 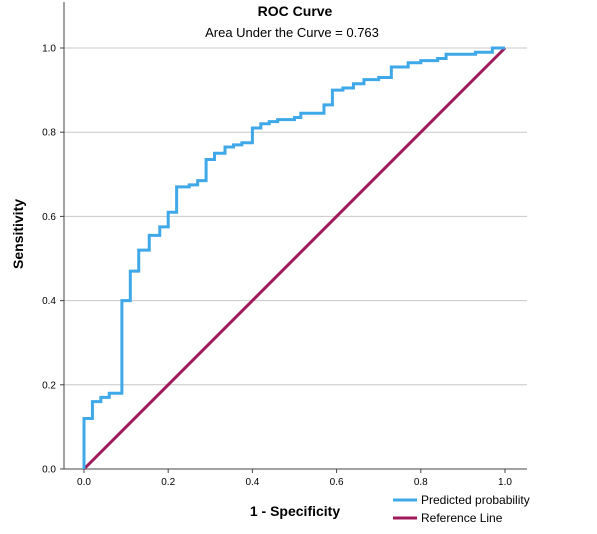 What do you see at coordinates (49, 49) in the screenshot?
I see `y-tick-label: 1.0` at bounding box center [49, 49].